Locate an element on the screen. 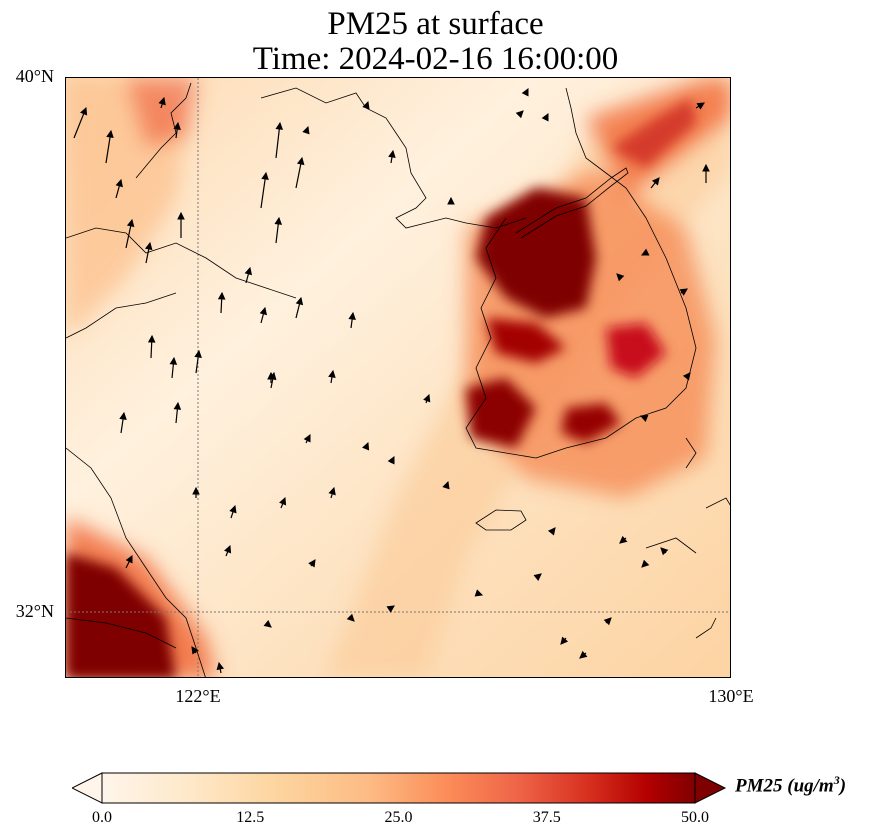 This screenshot has width=871, height=839. colorbar is located at coordinates (399, 788).